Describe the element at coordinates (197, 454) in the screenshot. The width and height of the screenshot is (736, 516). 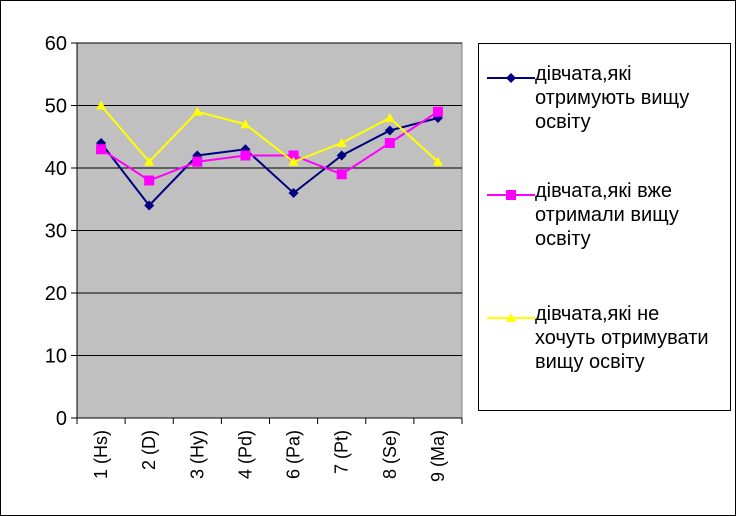
I see `x-tick-label: 3 (Hy)` at that location.